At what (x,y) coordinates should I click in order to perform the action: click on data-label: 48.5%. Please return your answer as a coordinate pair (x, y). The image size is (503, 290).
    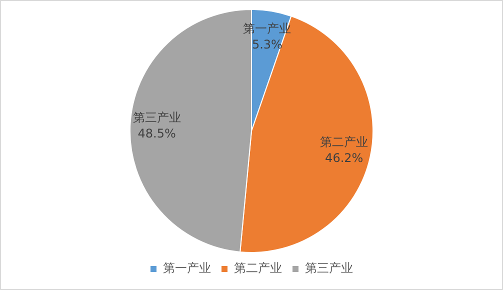
    Looking at the image, I should click on (157, 133).